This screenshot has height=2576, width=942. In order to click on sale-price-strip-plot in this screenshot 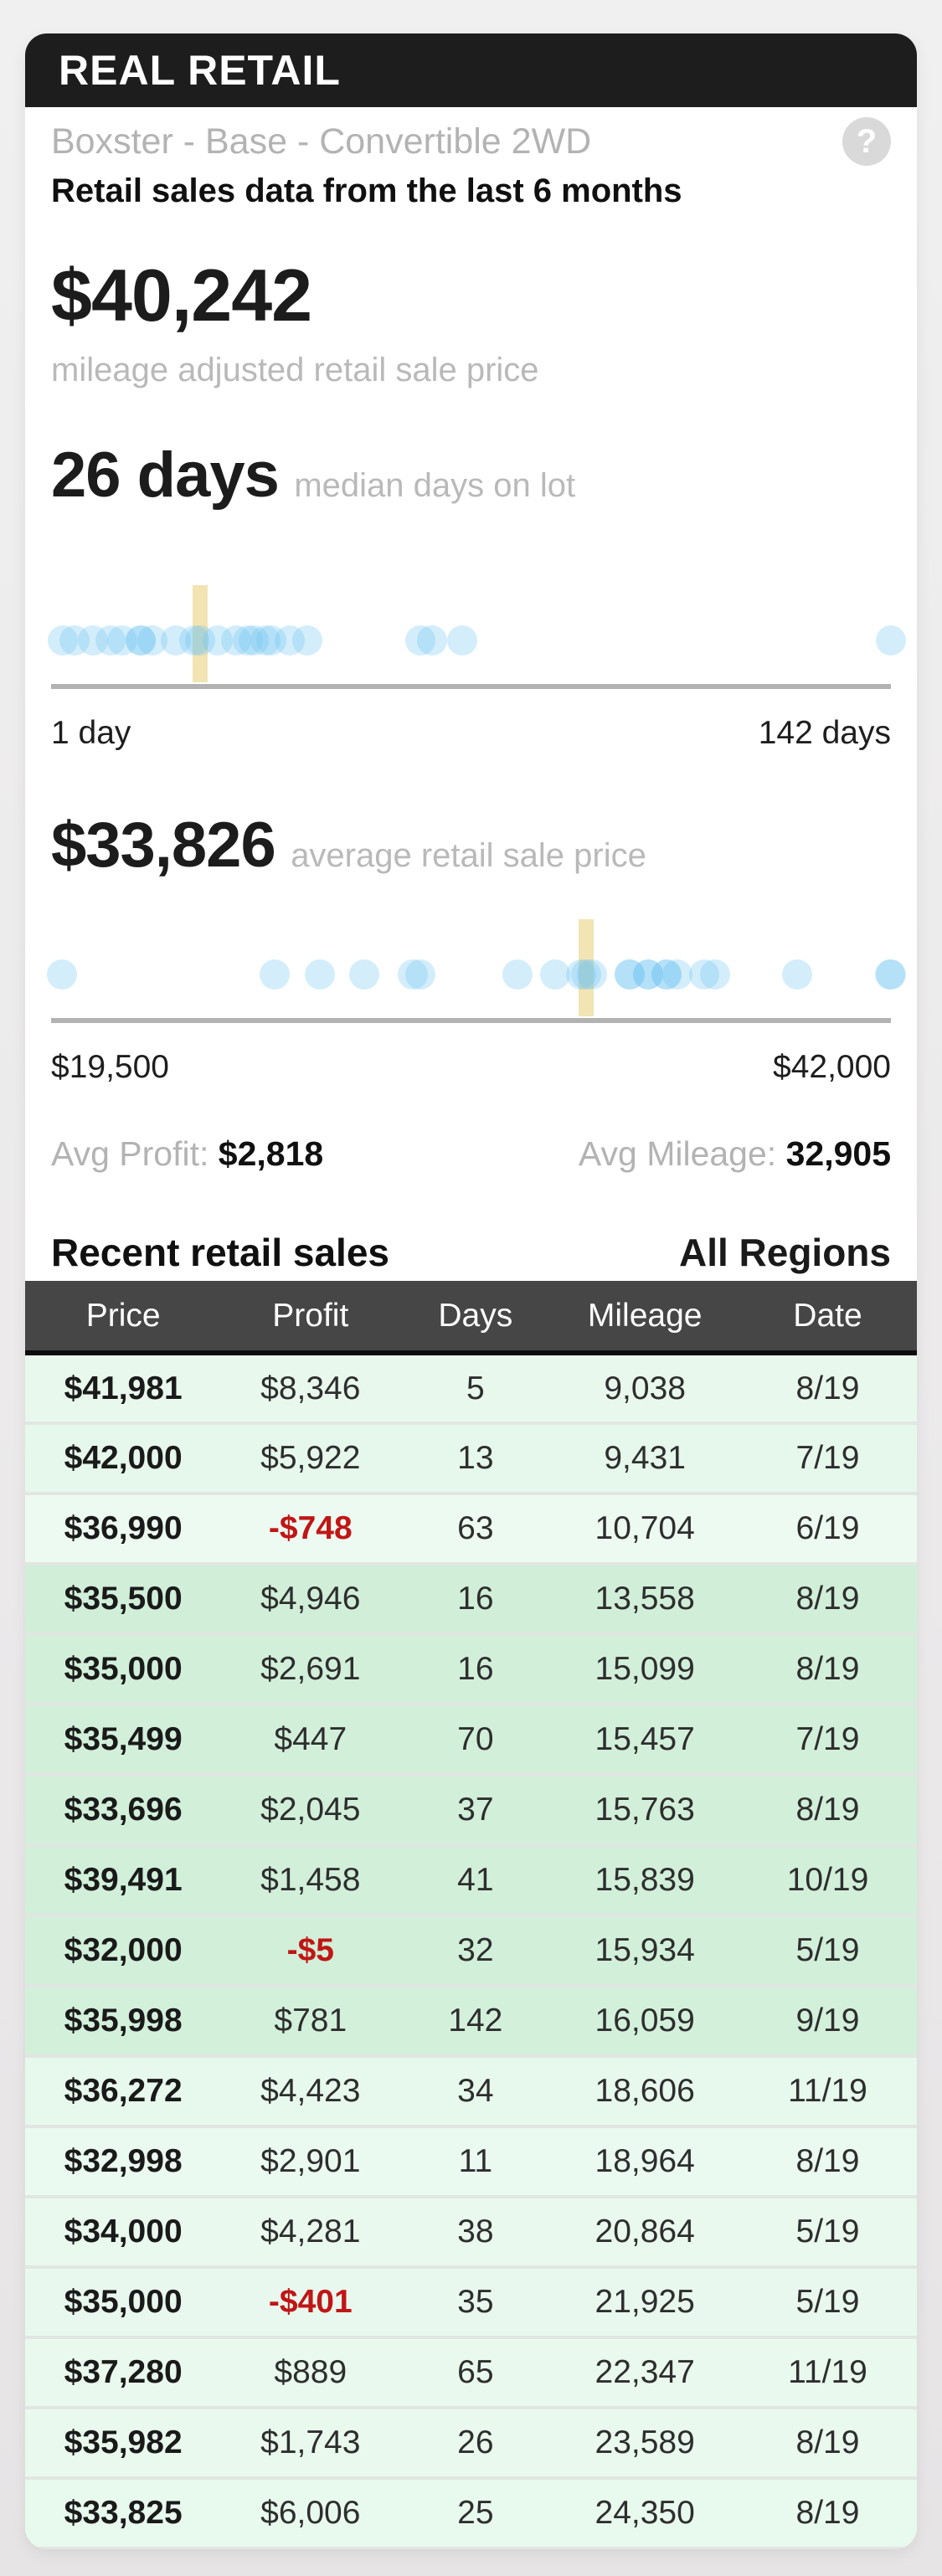, I will do `click(471, 970)`.